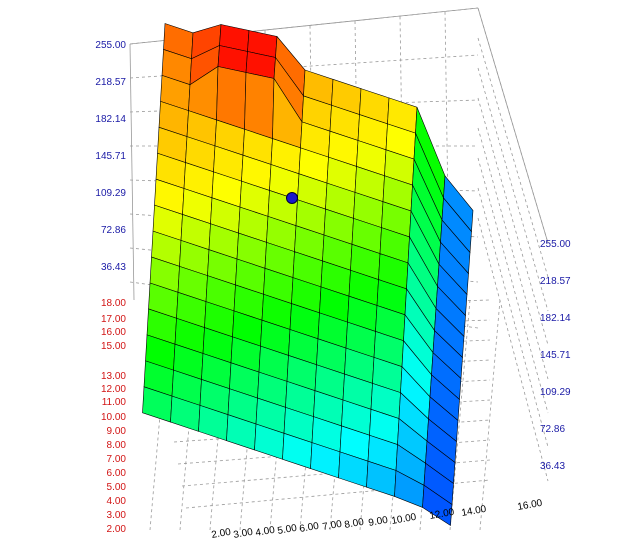  What do you see at coordinates (113, 319) in the screenshot?
I see `tick-label: 17.00` at bounding box center [113, 319].